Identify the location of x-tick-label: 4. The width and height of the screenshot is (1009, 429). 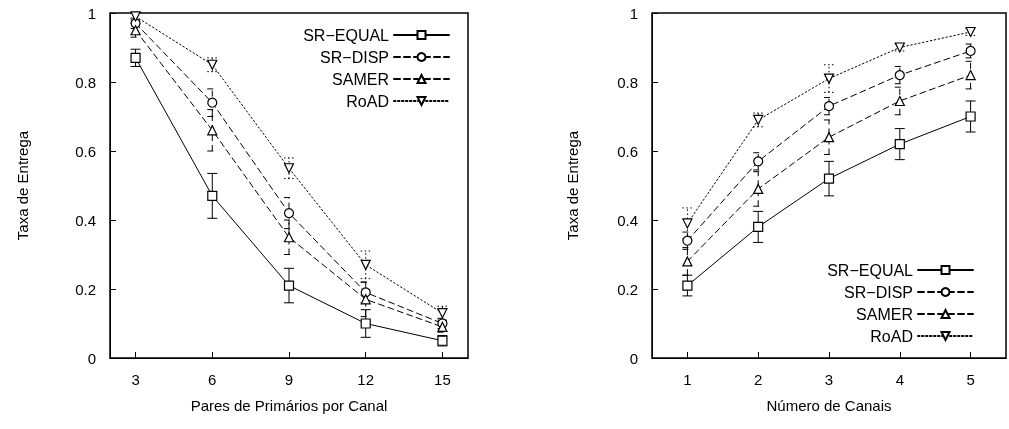
(899, 379).